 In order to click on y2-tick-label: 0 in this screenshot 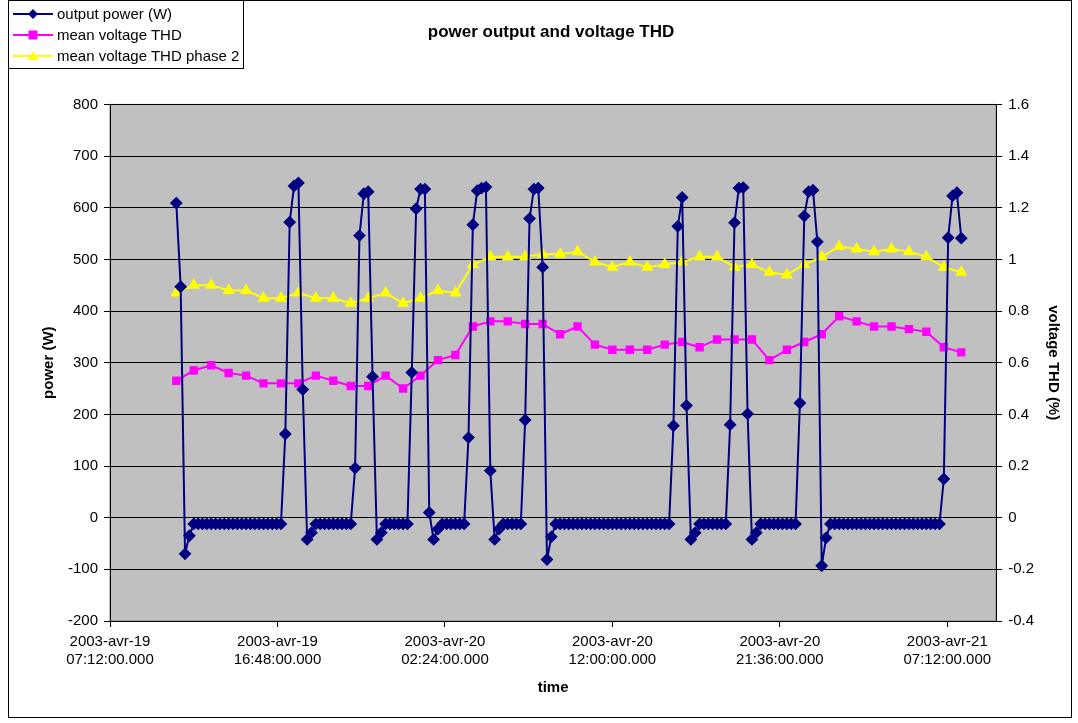, I will do `click(1012, 516)`.